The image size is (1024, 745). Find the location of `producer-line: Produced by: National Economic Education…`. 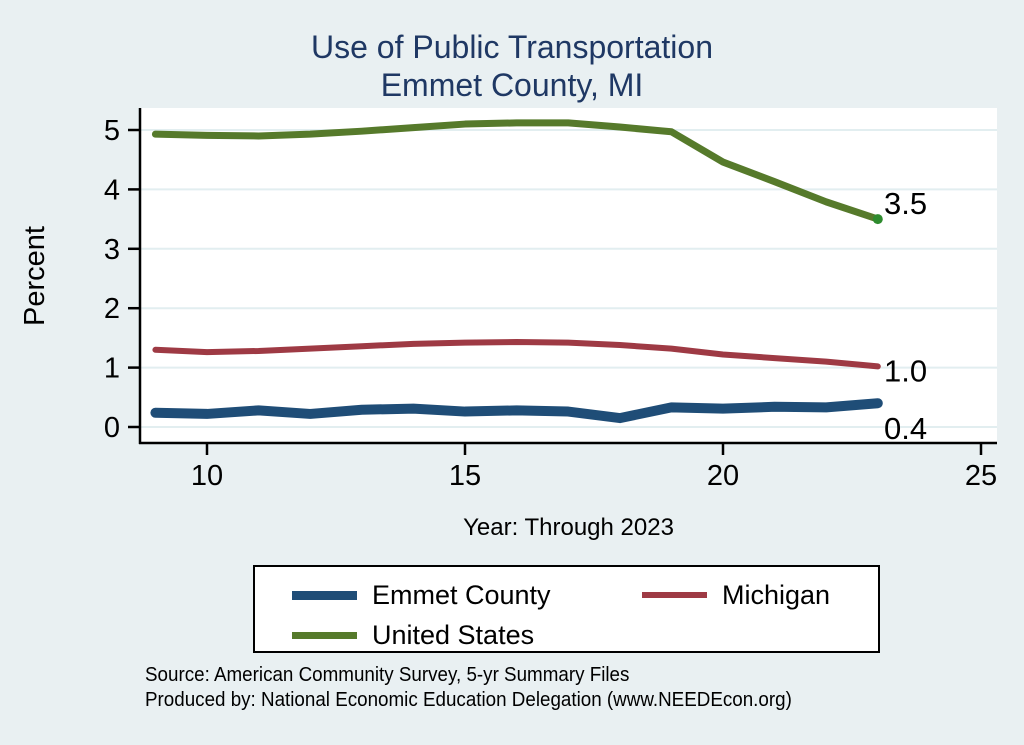

producer-line: Produced by: National Economic Education… is located at coordinates (468, 700).